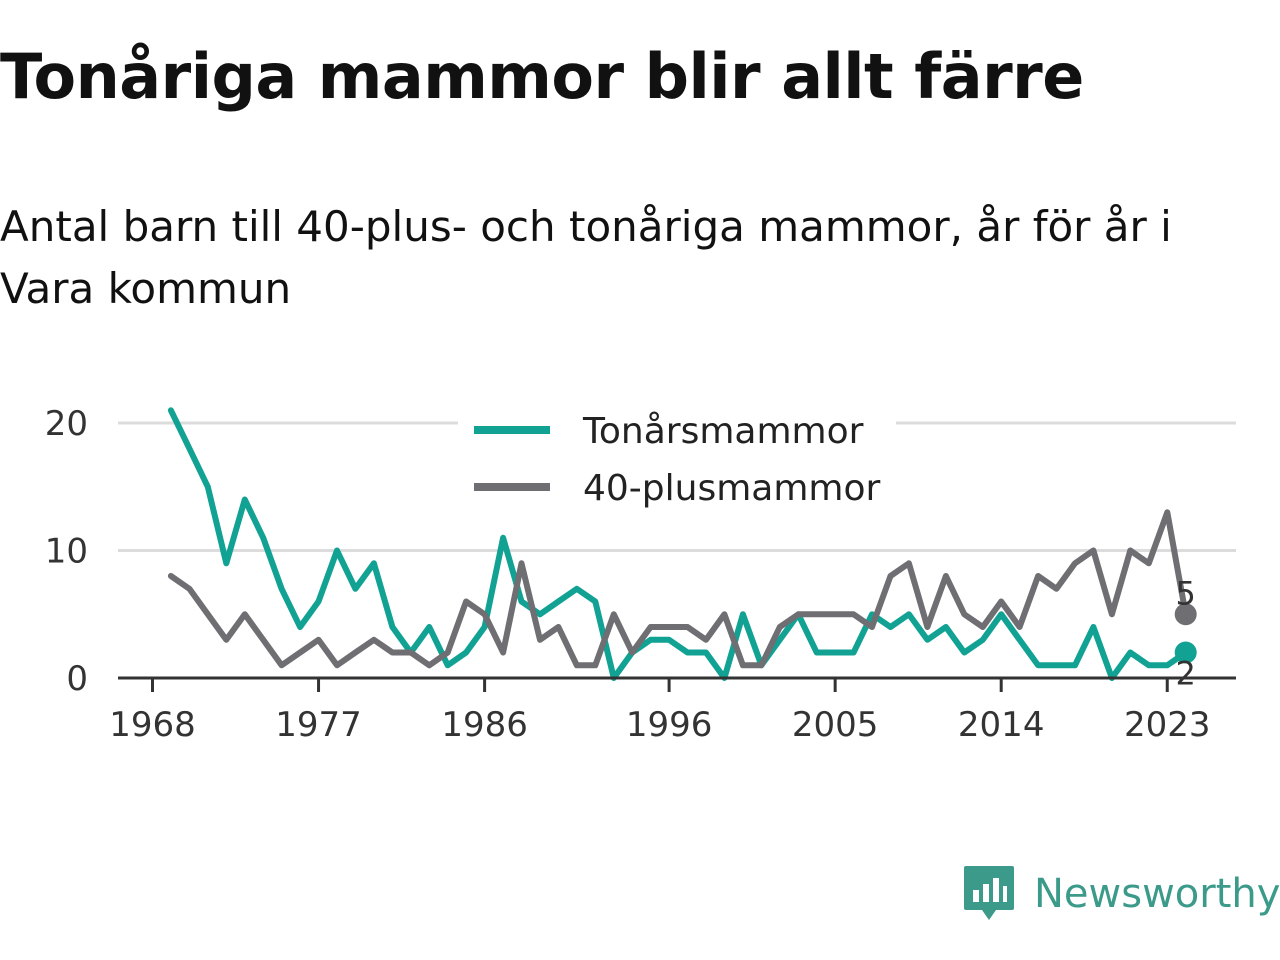  Describe the element at coordinates (1001, 725) in the screenshot. I see `x-tick-label: 2014` at that location.